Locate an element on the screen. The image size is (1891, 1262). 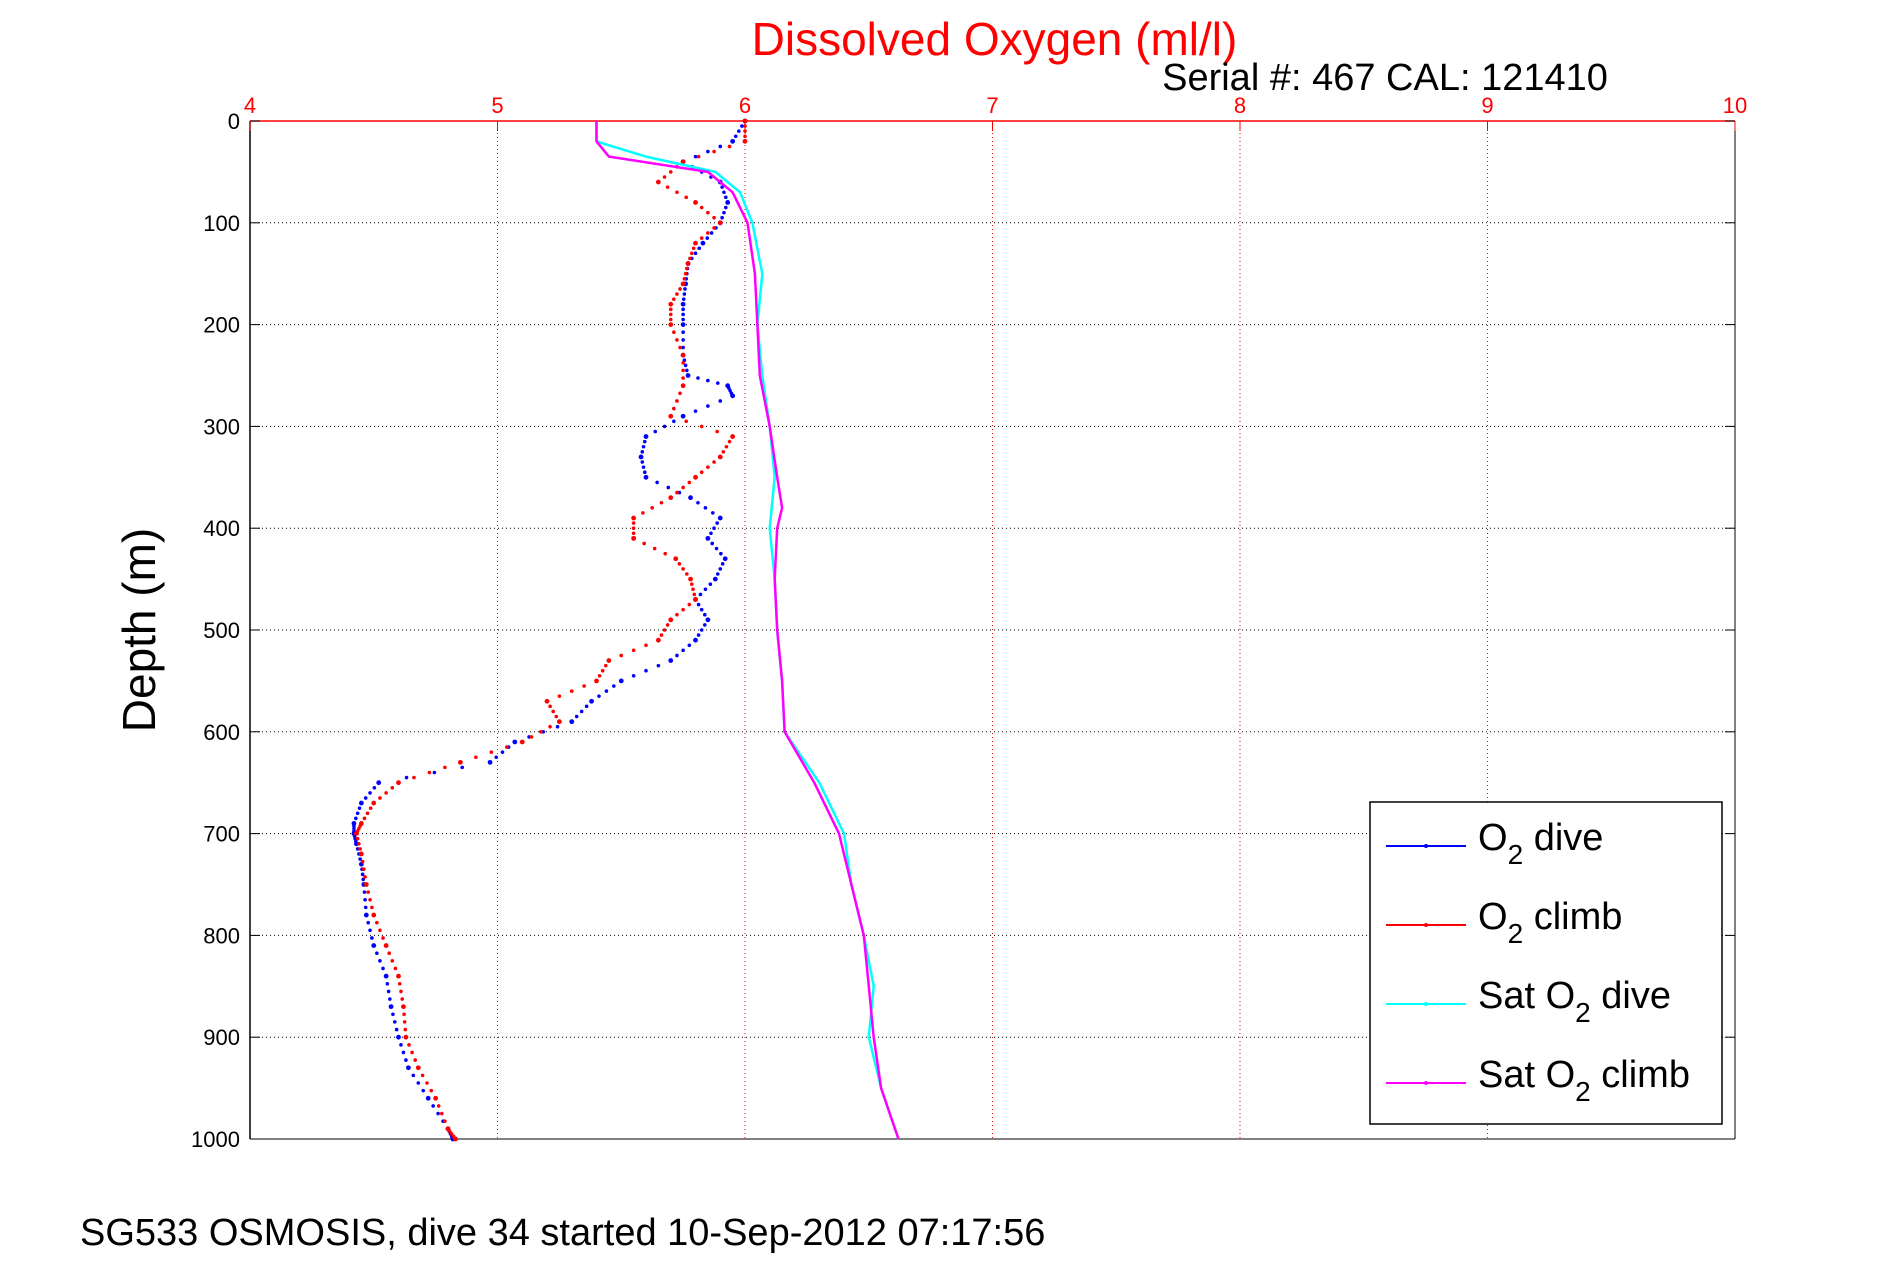
y-tick-label: 200 is located at coordinates (221, 325).